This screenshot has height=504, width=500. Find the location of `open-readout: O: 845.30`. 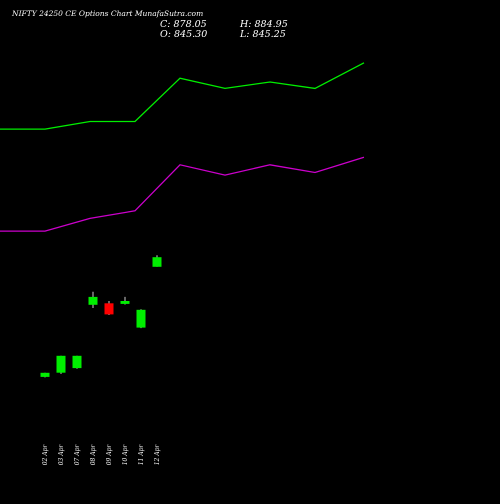

open-readout: O: 845.30 is located at coordinates (183, 34).